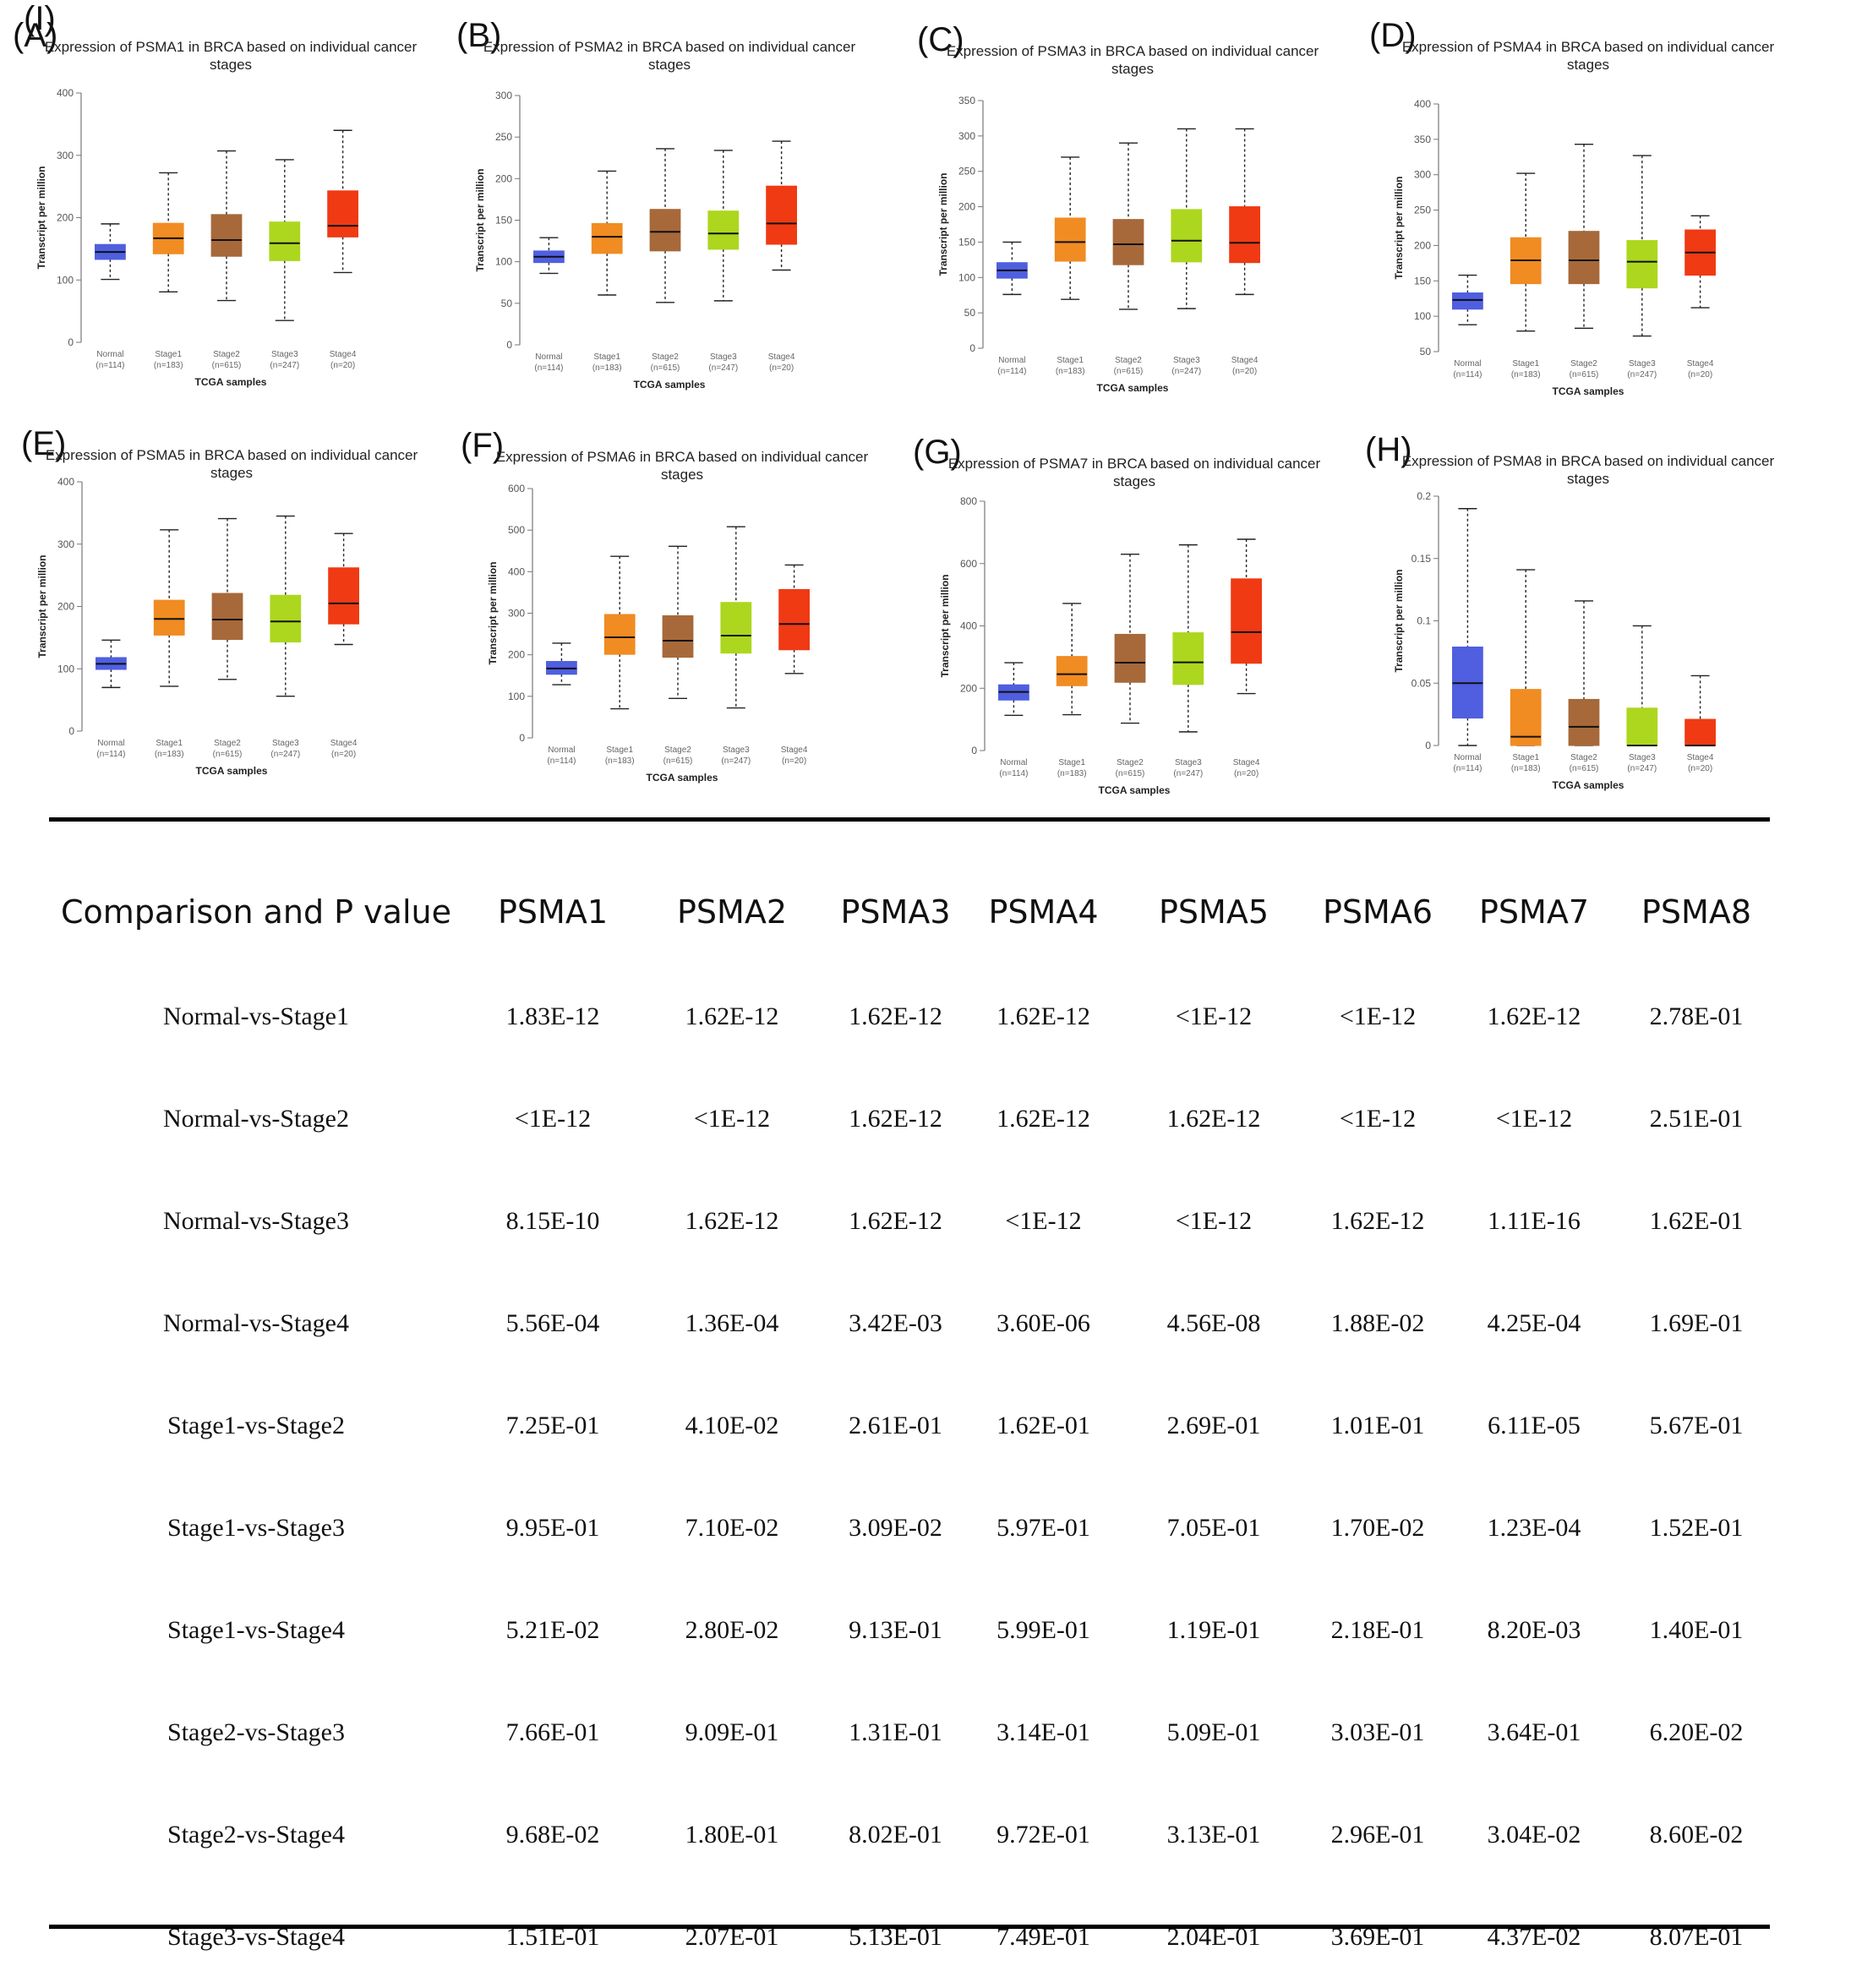  Describe the element at coordinates (1421, 559) in the screenshot. I see `y-tick-label: 0.15` at that location.